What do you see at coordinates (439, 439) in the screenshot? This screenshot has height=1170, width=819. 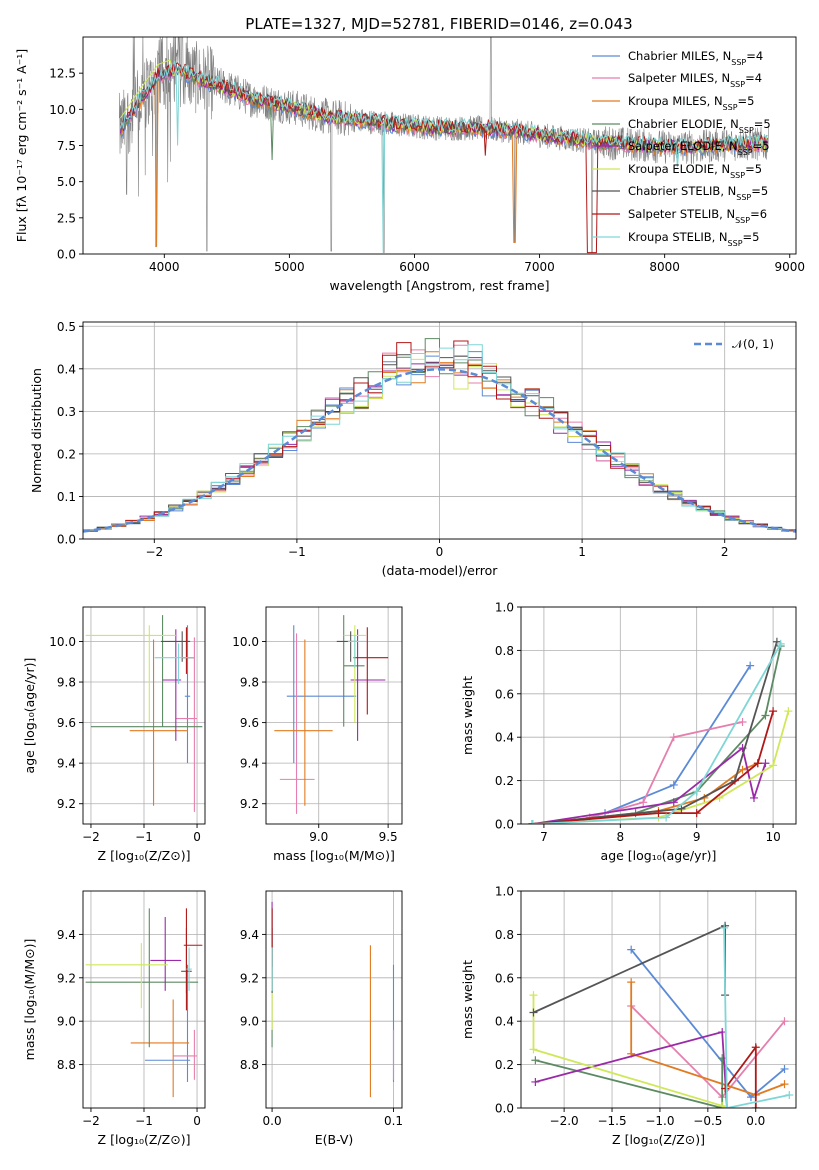 I see `residual-histogram` at bounding box center [439, 439].